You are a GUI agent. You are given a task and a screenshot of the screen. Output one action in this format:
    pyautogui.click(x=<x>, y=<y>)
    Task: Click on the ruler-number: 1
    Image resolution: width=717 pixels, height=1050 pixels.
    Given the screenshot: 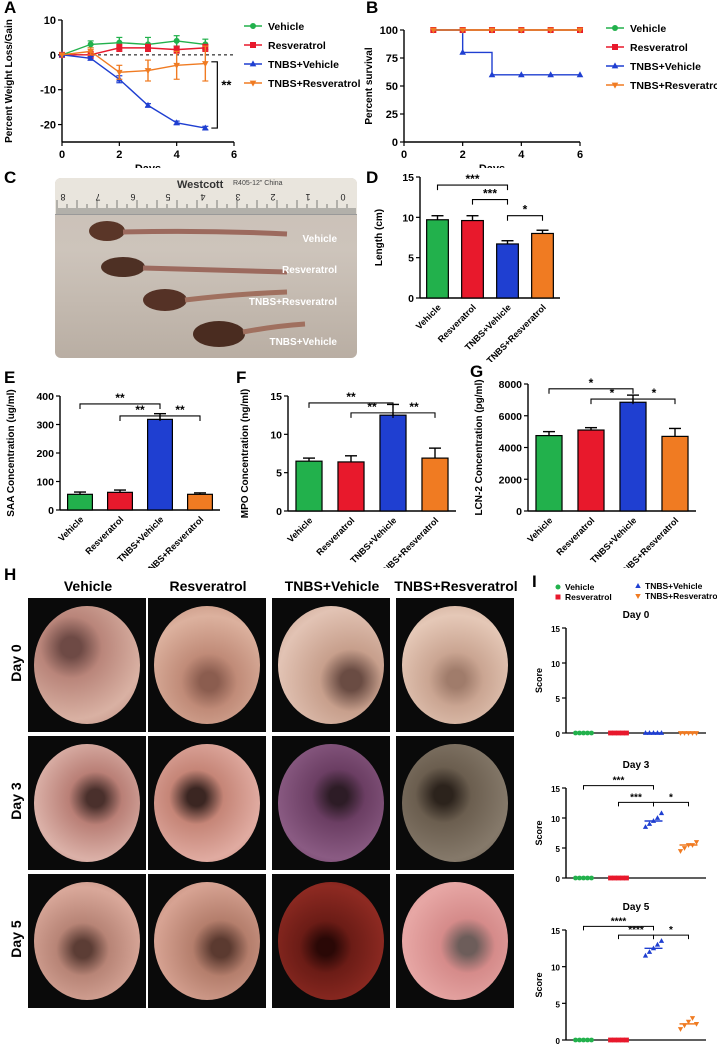 What is the action you would take?
    pyautogui.click(x=307, y=197)
    